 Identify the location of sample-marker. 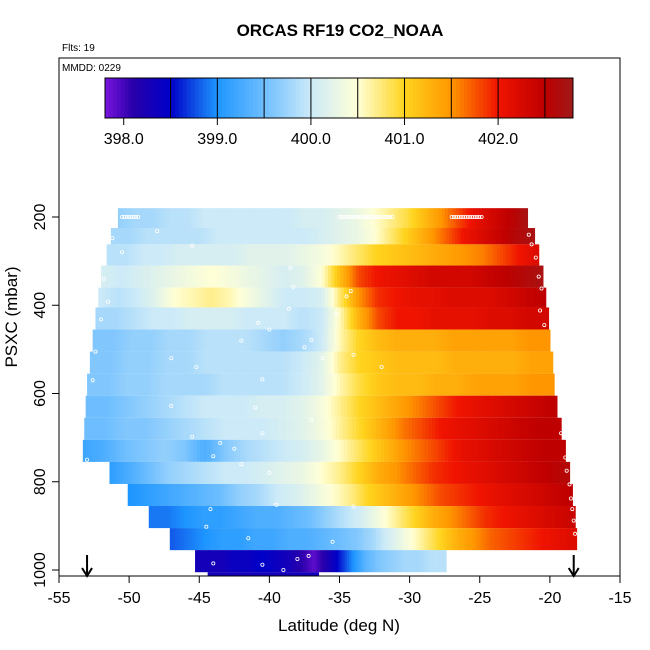
(355, 216).